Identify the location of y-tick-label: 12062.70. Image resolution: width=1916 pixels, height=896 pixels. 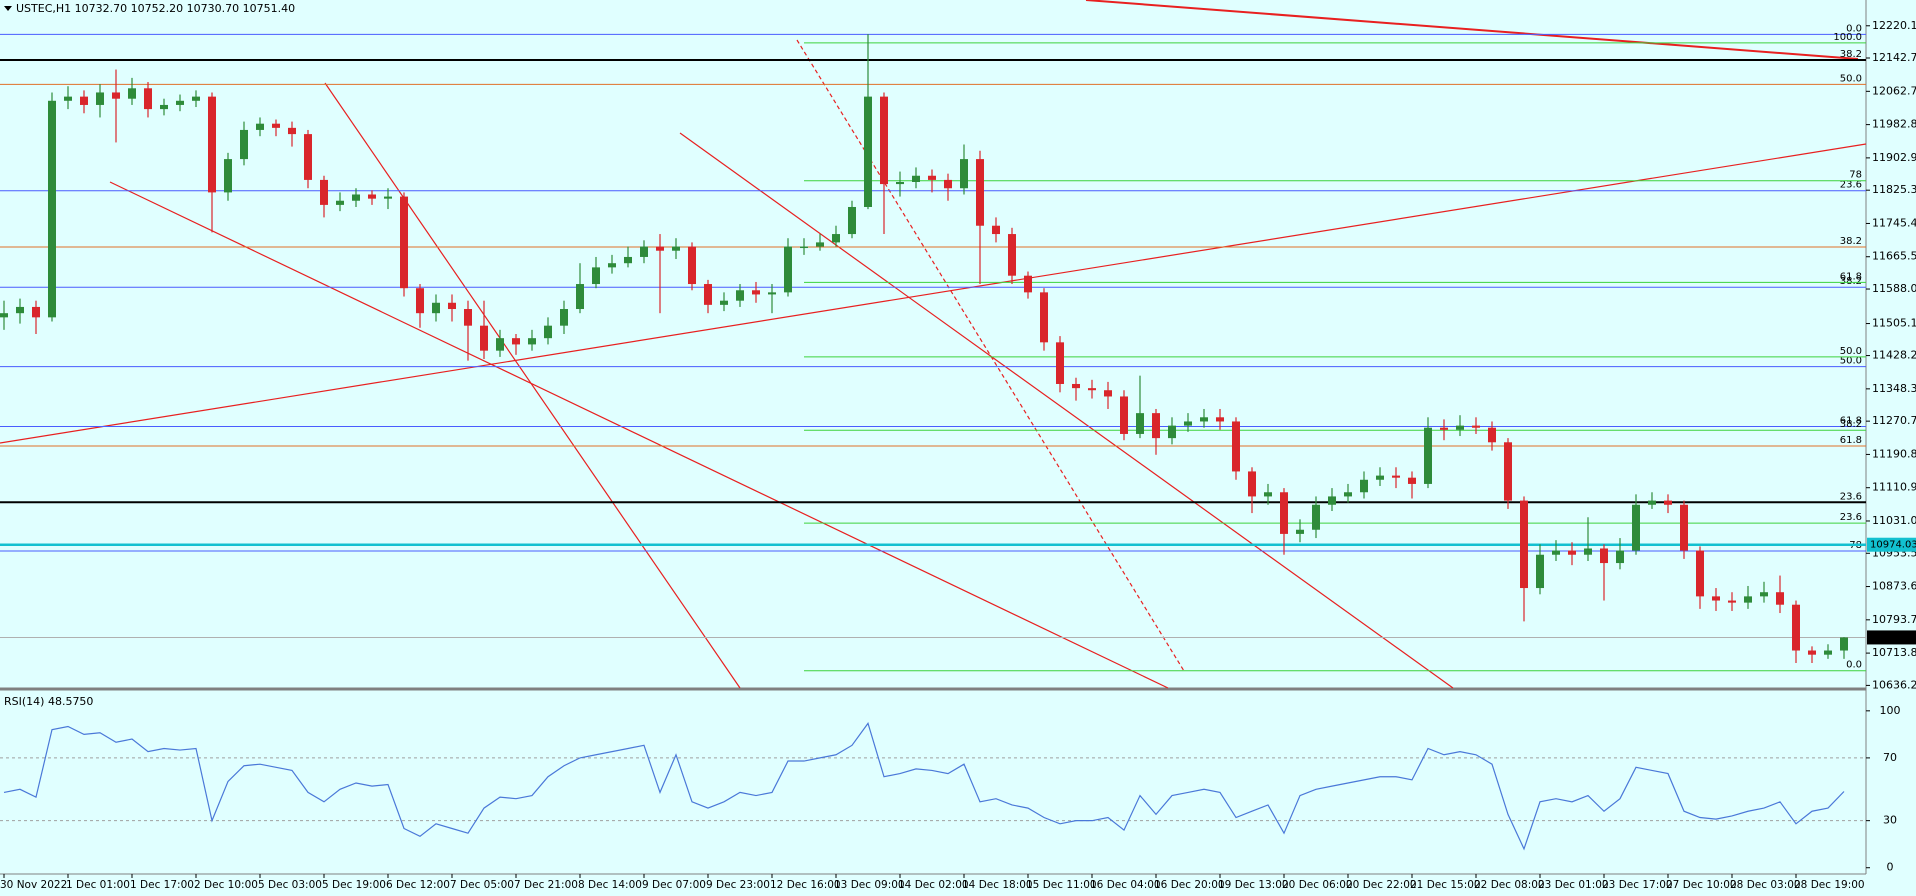
(1894, 90).